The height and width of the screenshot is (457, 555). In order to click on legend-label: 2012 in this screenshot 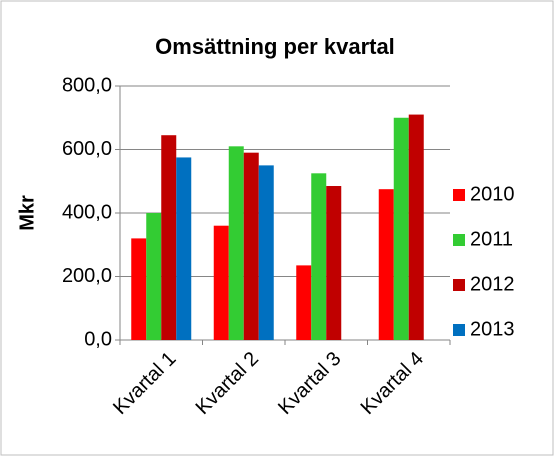, I will do `click(492, 284)`.